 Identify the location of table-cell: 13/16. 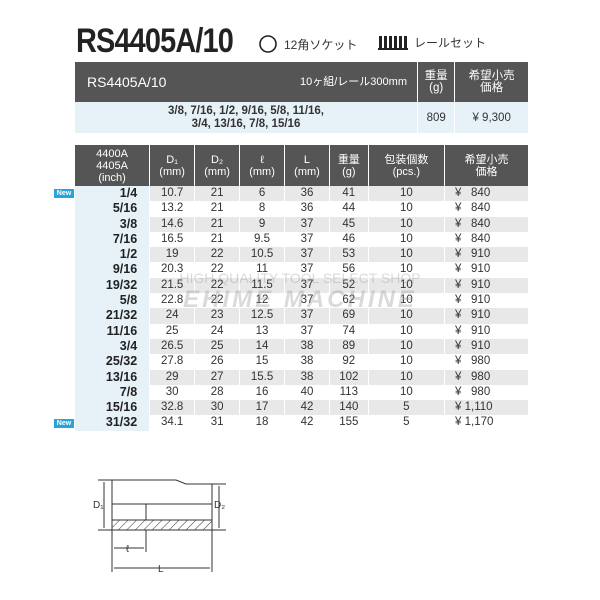
(112, 377).